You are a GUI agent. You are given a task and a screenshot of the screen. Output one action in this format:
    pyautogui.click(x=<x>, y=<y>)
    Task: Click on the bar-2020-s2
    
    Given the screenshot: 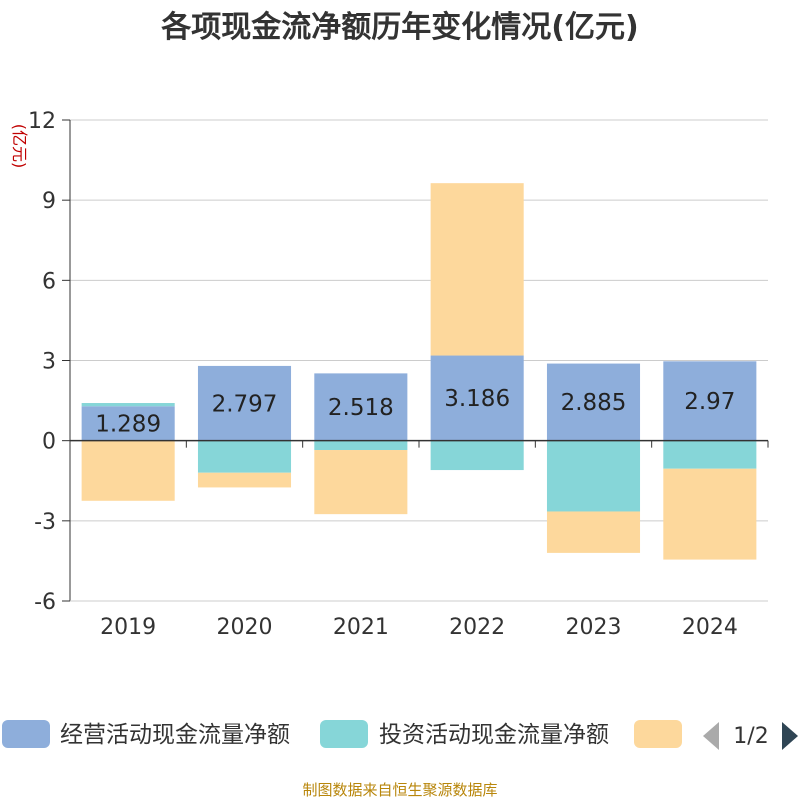 What is the action you would take?
    pyautogui.click(x=244, y=480)
    